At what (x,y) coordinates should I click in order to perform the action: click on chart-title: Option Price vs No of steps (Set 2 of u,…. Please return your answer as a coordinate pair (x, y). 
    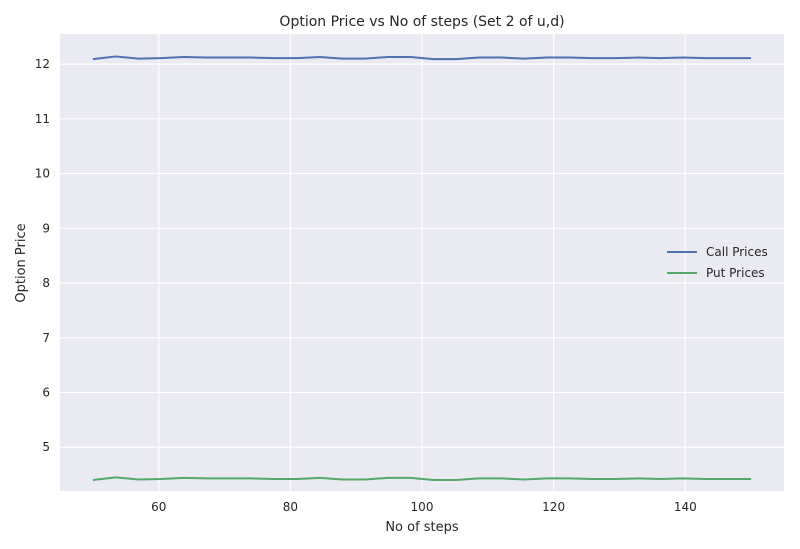
    Looking at the image, I should click on (421, 22).